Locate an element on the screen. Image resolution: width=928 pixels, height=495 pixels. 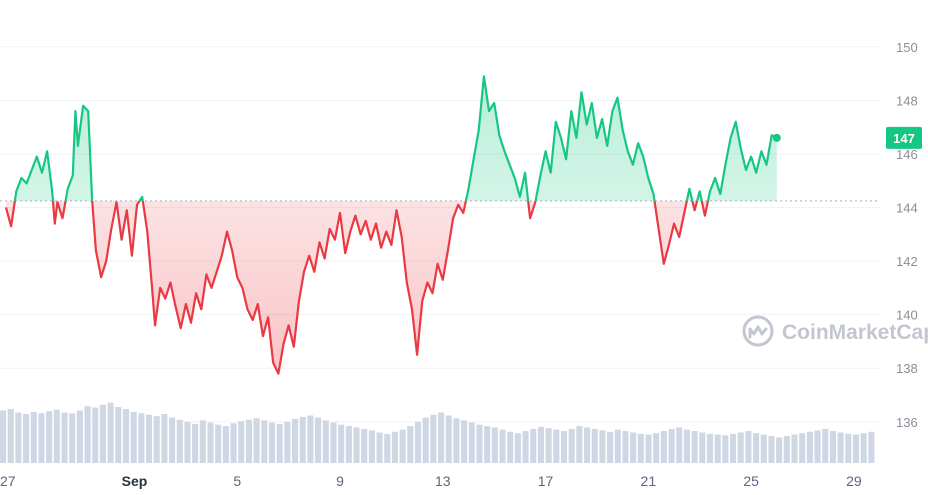
x-tick-label: 13 is located at coordinates (443, 481).